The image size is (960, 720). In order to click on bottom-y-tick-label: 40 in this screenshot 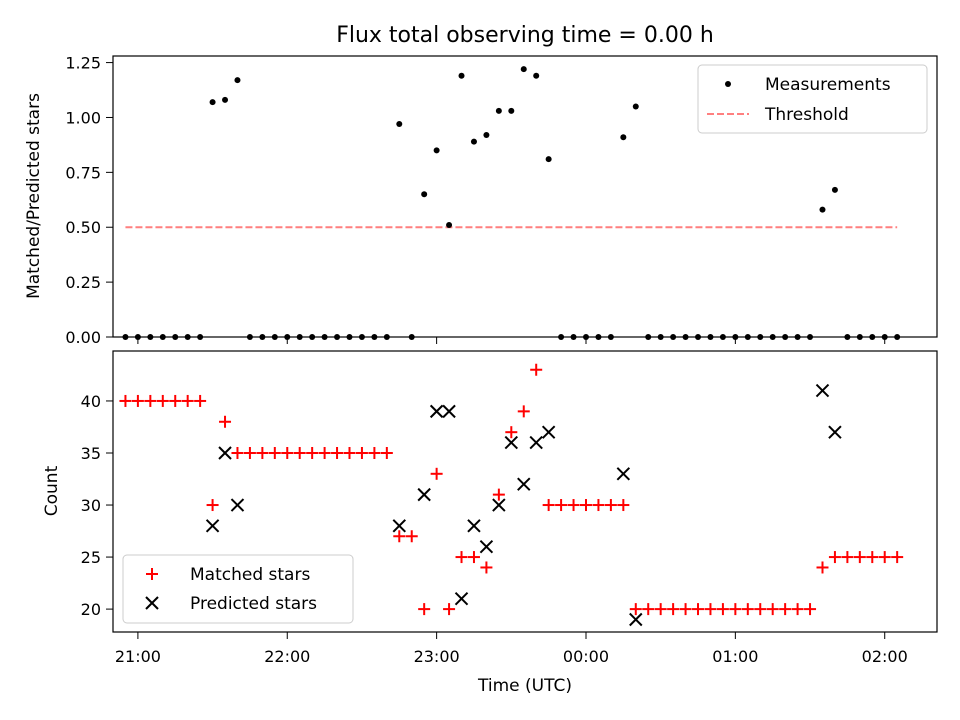, I will do `click(91, 401)`.